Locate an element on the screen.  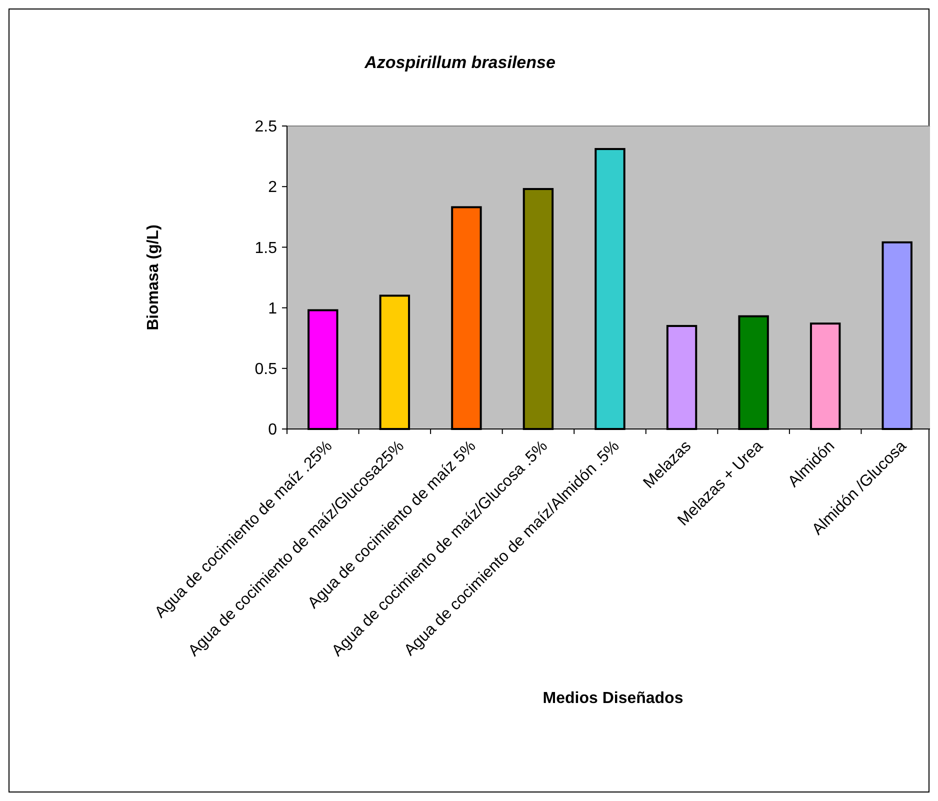
y-tick-label: 2 is located at coordinates (273, 187).